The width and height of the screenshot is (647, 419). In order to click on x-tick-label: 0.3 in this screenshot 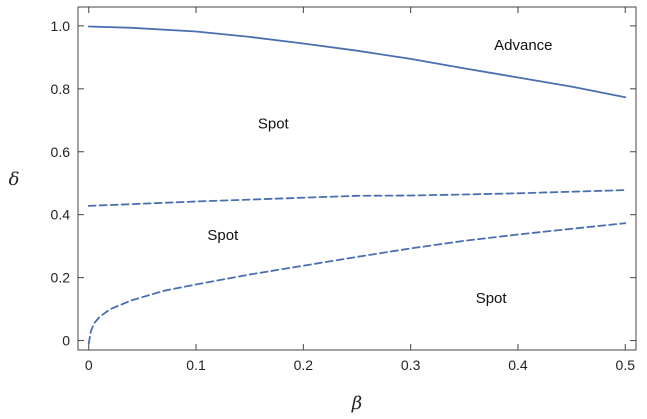, I will do `click(411, 365)`.